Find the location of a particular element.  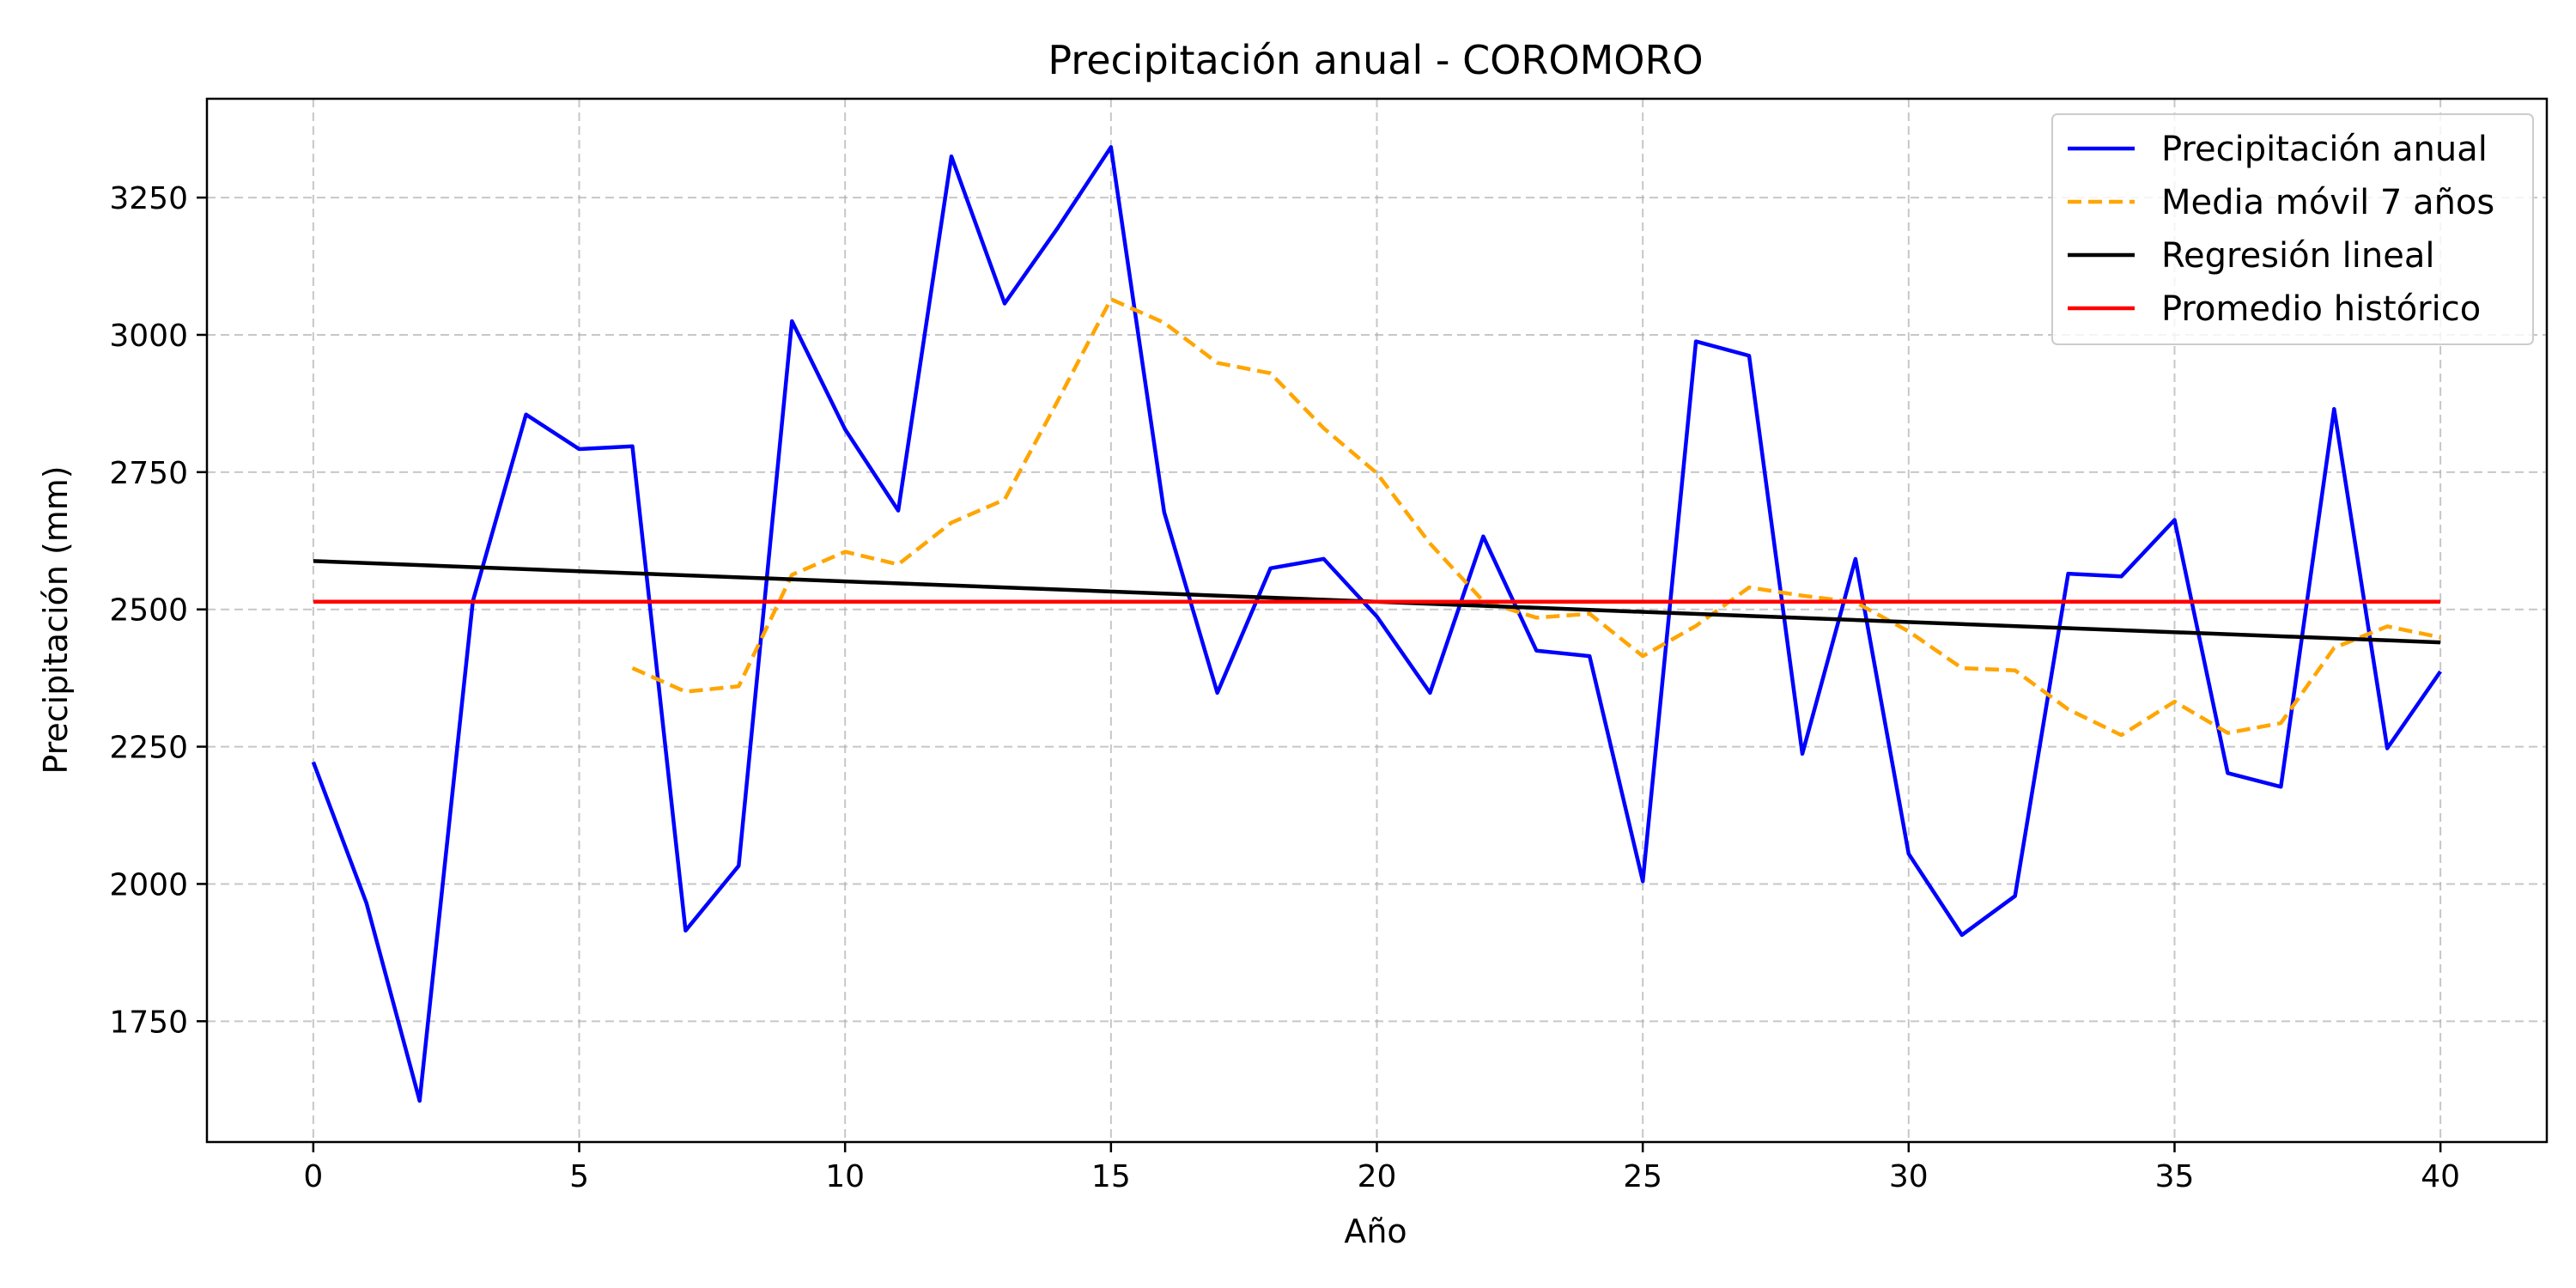

y-tick-label: 2750 is located at coordinates (148, 474).